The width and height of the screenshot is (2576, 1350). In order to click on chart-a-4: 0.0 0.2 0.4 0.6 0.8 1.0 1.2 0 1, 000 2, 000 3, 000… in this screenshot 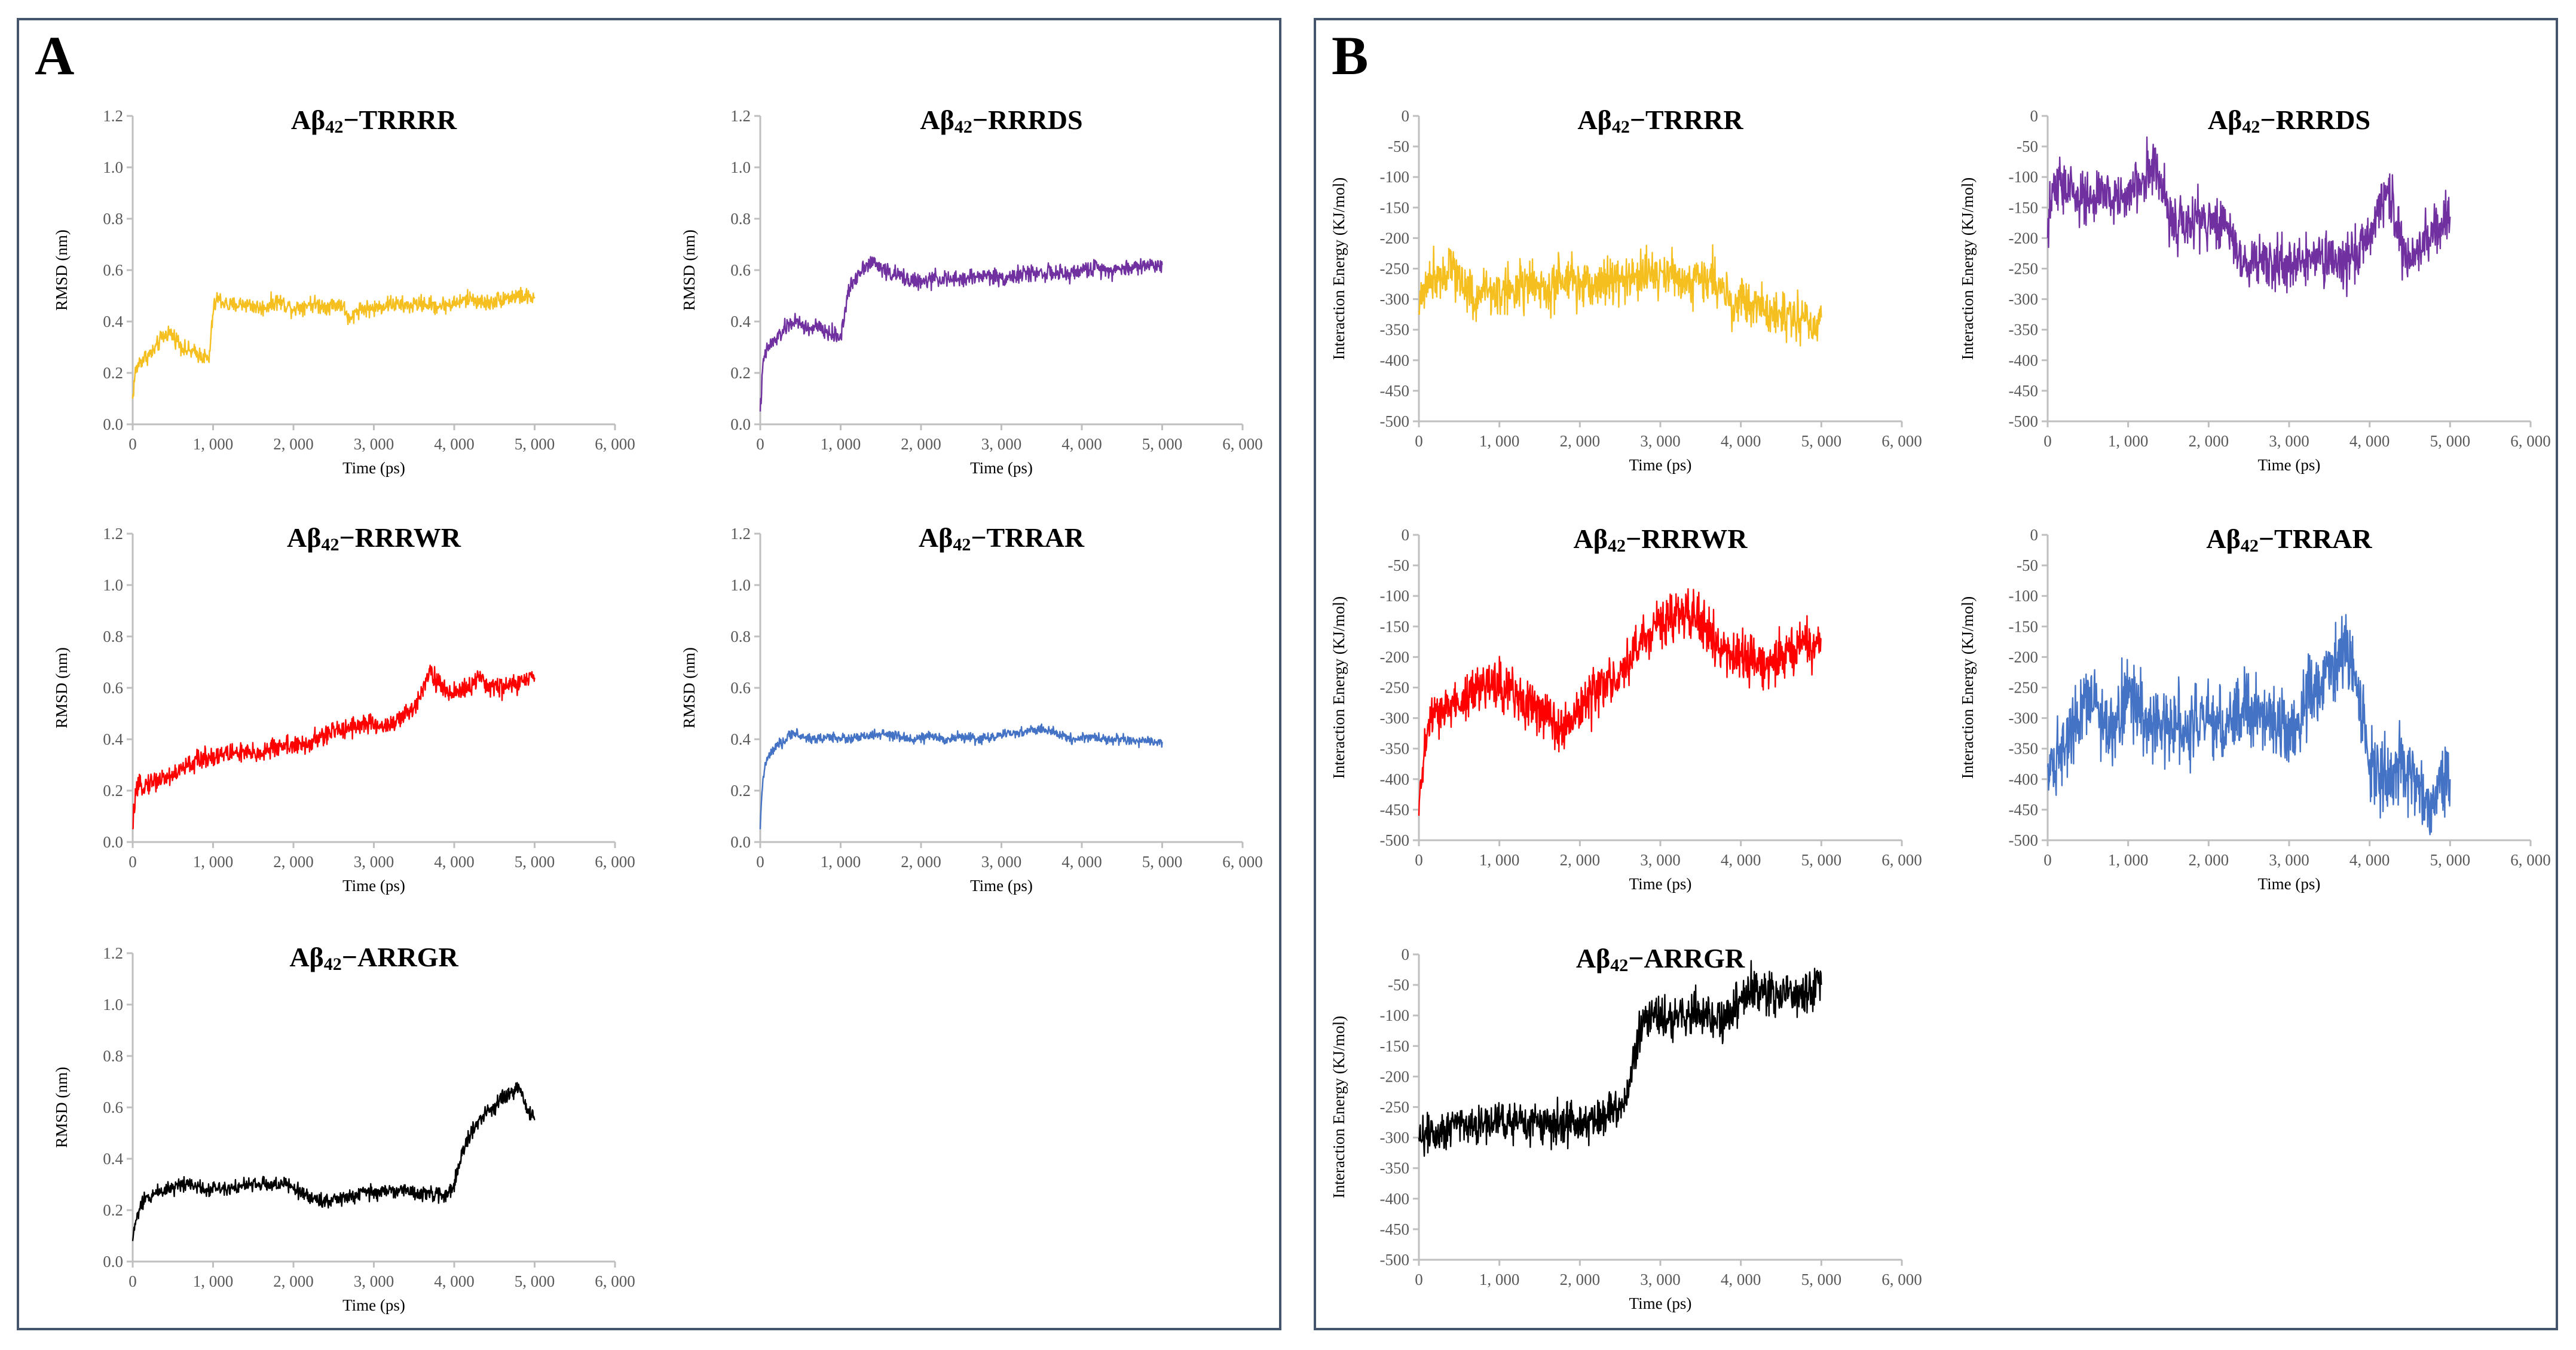, I will do `click(971, 708)`.